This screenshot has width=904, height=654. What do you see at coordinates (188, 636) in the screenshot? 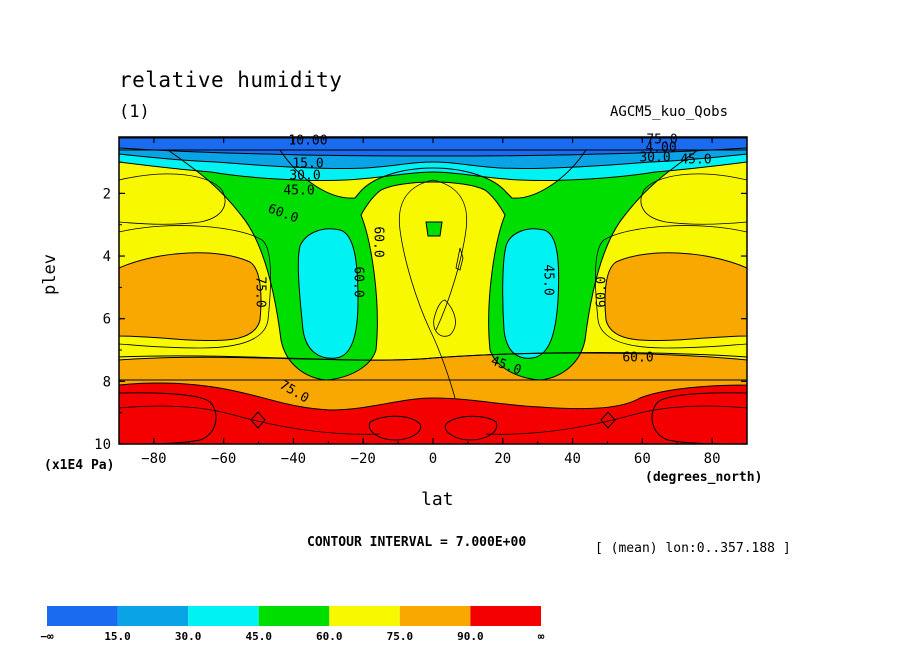
I see `colorbar-label: 30.0` at bounding box center [188, 636].